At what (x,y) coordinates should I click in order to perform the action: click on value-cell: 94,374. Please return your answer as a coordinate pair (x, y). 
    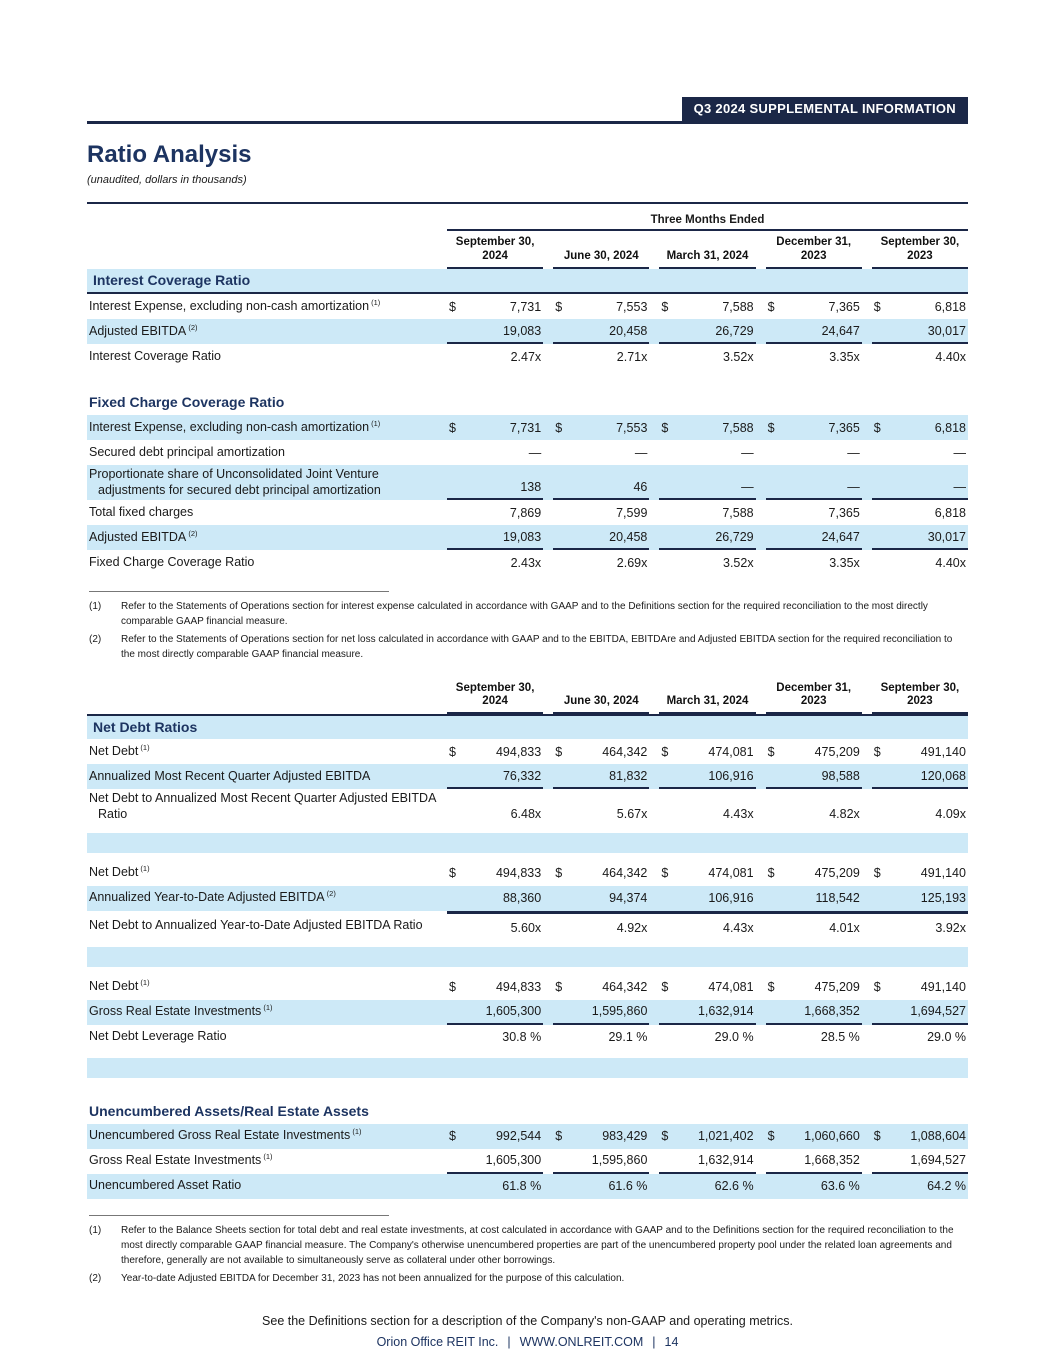
    Looking at the image, I should click on (601, 898).